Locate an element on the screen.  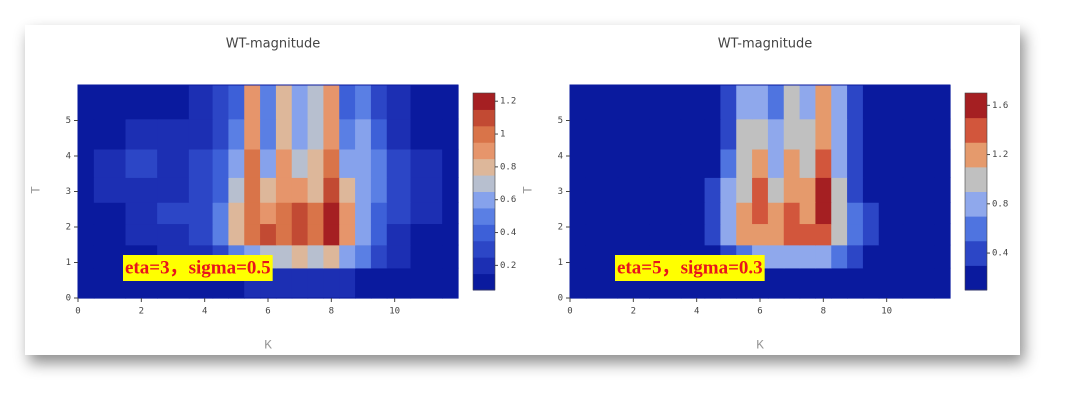
y-tick-label: 3 is located at coordinates (68, 192).